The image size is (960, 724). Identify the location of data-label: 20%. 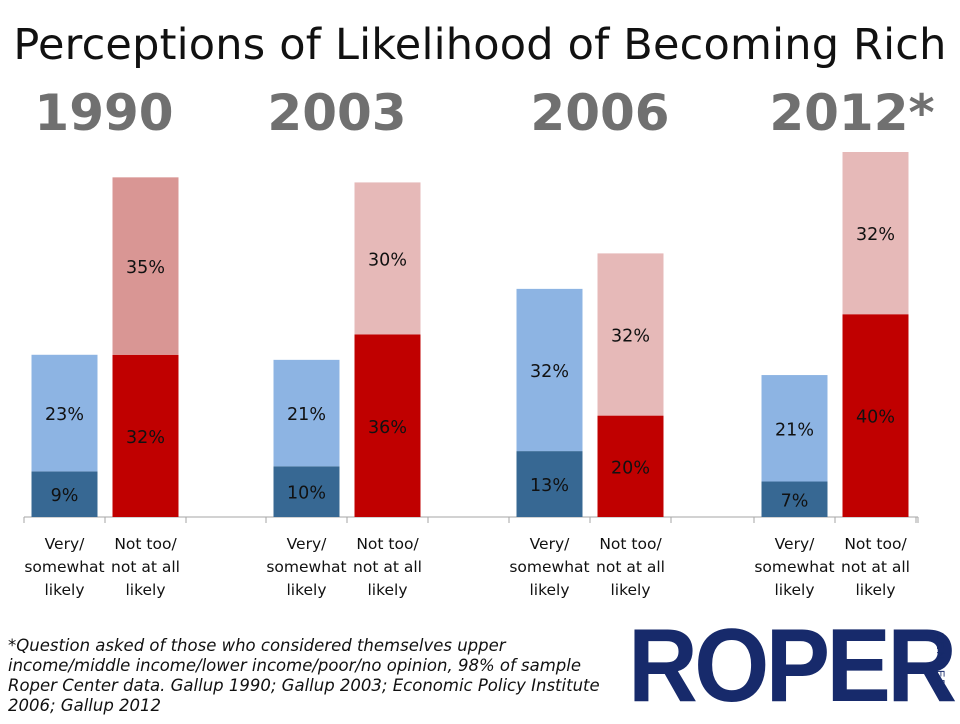
(630, 468).